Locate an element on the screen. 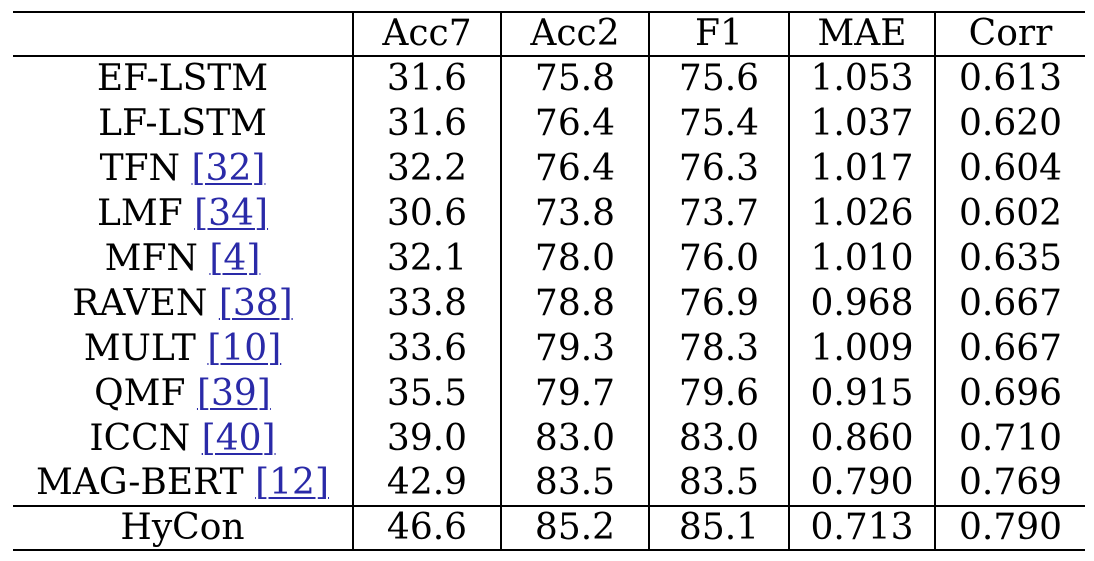 The height and width of the screenshot is (561, 1094). method-cell: LF-LSTM is located at coordinates (183, 123).